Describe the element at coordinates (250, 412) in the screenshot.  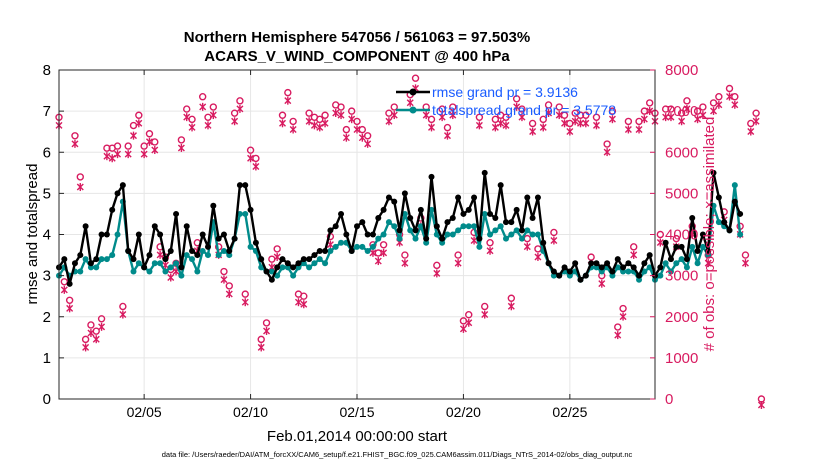
I see `x-tick-label: 02/10` at that location.